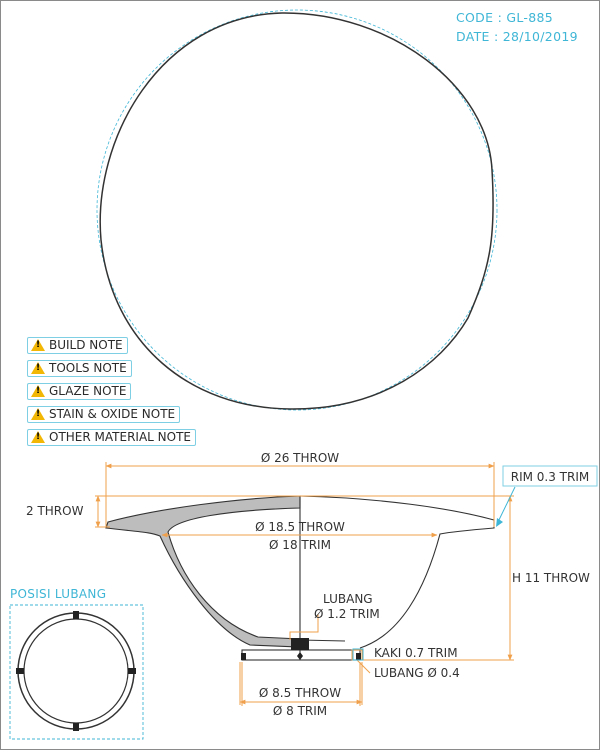  I want to click on note-stain-oxide: STAIN & OXIDE NOTE, so click(104, 414).